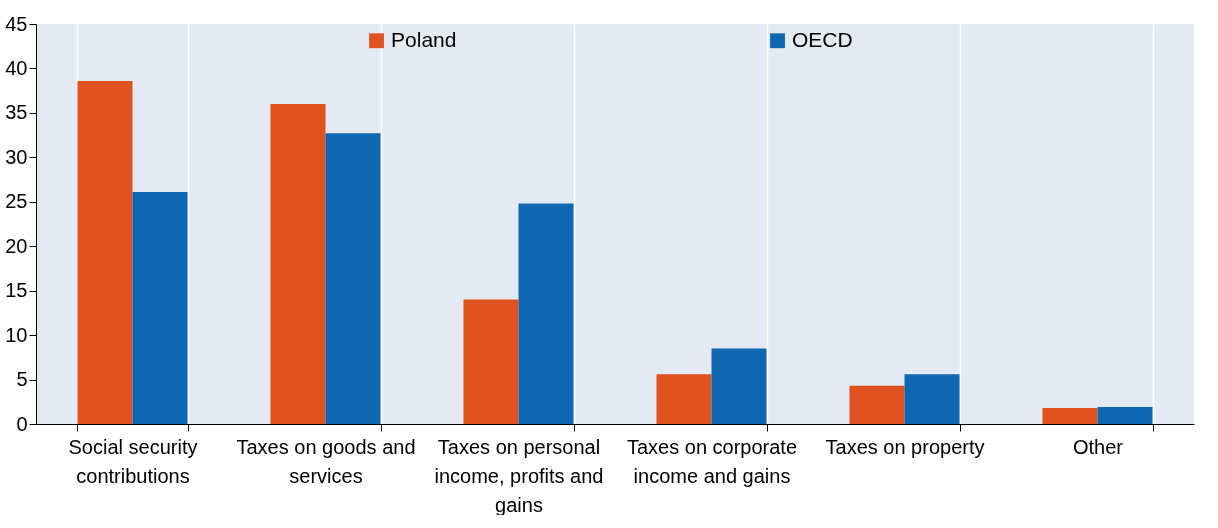  What do you see at coordinates (326, 461) in the screenshot?
I see `x-tick-label: Taxes on goods and services` at bounding box center [326, 461].